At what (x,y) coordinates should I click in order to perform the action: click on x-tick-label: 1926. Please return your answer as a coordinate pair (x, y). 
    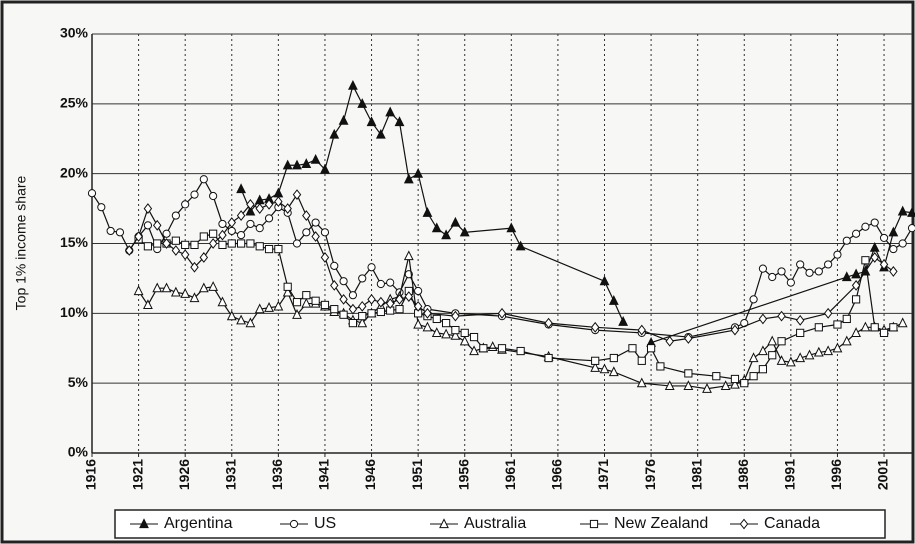
    Looking at the image, I should click on (184, 474).